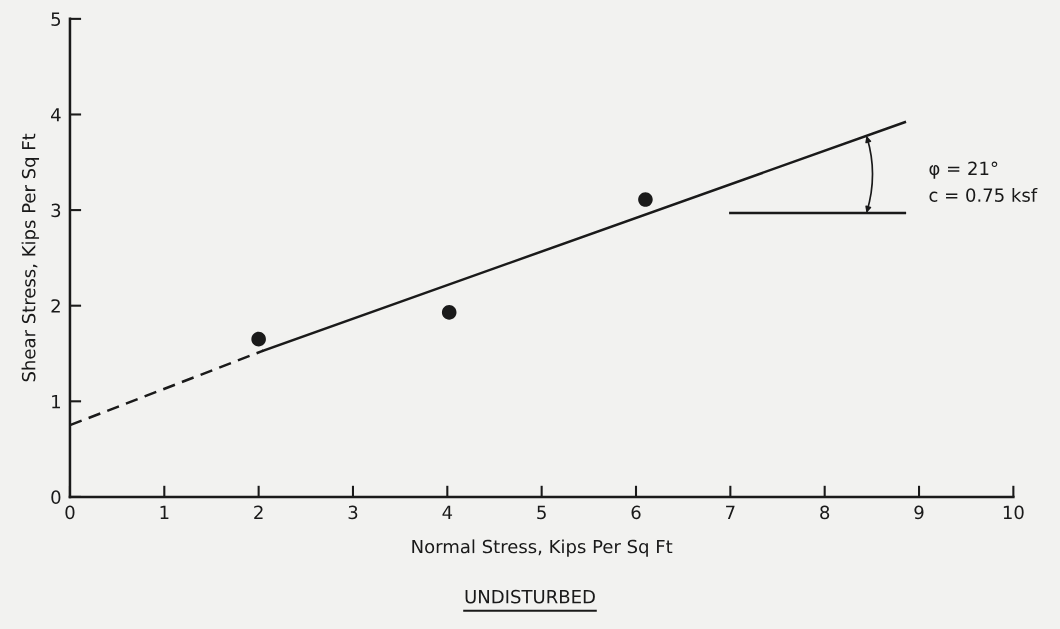 The image size is (1060, 629). I want to click on x-tick-label: 1, so click(164, 512).